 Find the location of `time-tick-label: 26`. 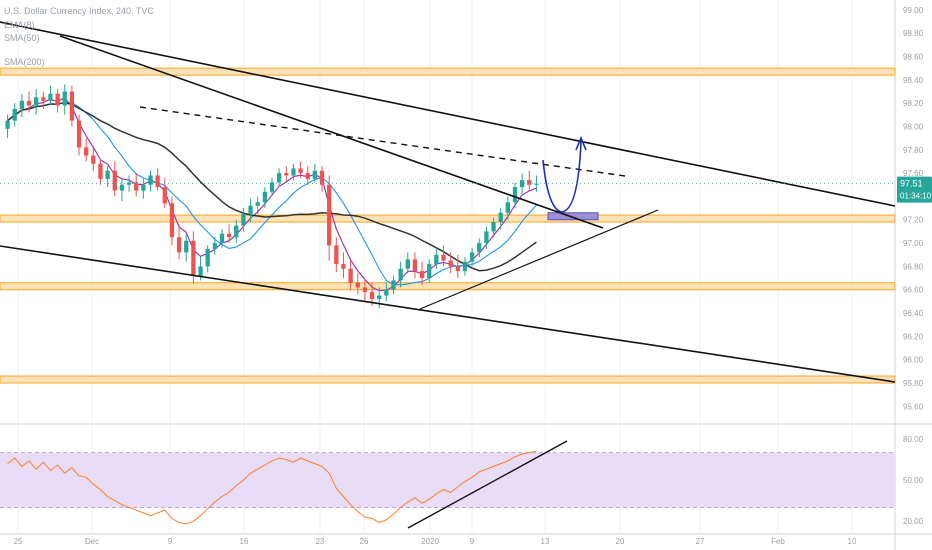

time-tick-label: 26 is located at coordinates (364, 541).